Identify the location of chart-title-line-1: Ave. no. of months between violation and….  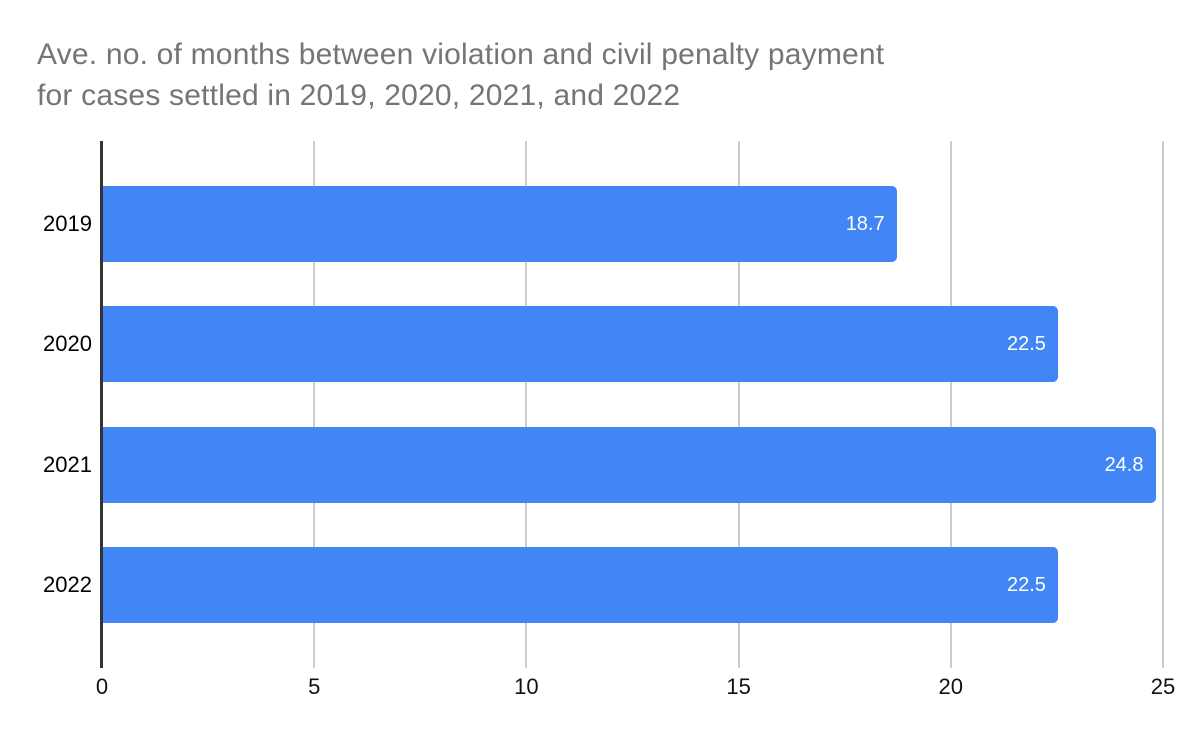
(461, 54).